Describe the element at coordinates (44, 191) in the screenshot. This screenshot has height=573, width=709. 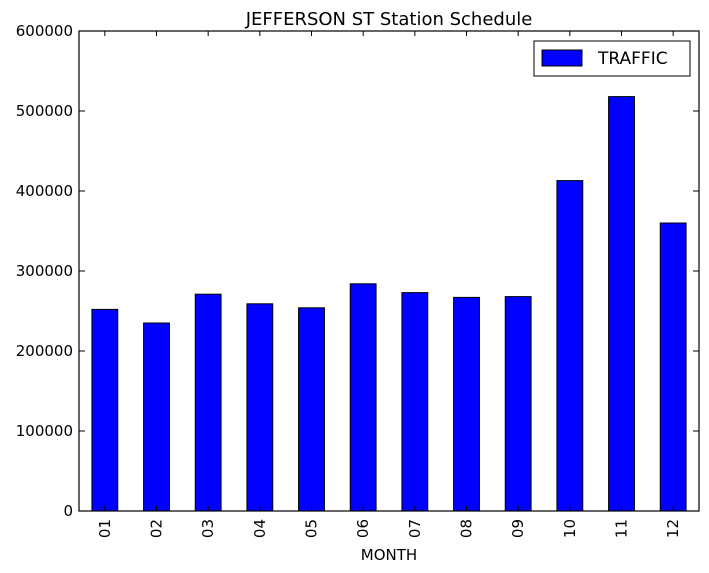
I see `y-tick-label: 400000` at that location.